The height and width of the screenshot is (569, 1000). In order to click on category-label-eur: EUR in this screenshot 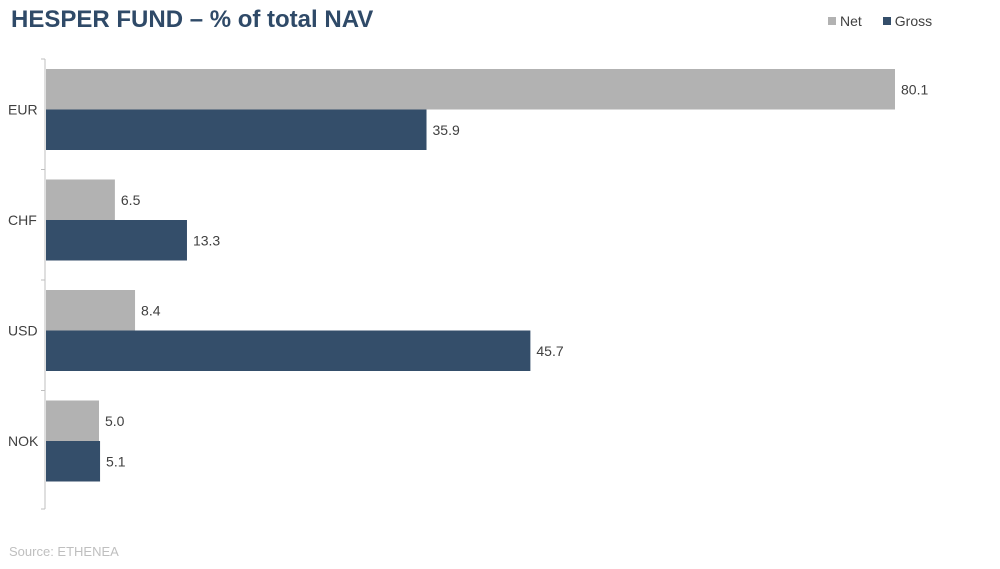, I will do `click(23, 110)`.